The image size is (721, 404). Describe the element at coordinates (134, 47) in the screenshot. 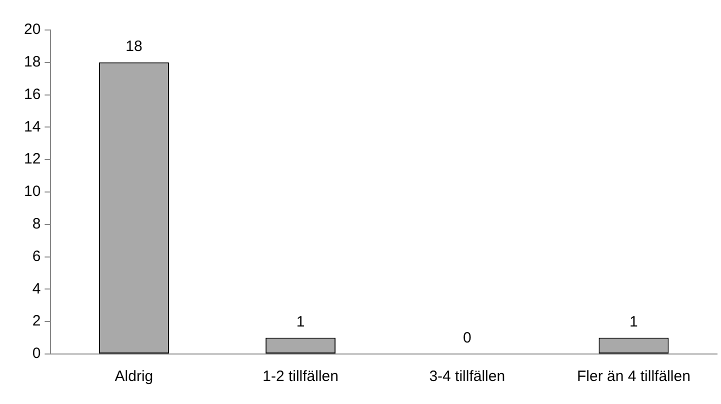

I see `data-label: 18` at that location.